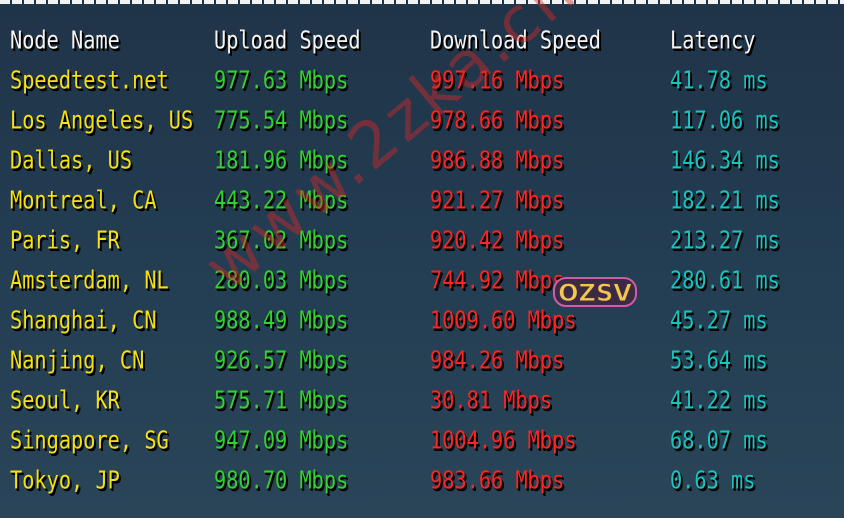 Image resolution: width=844 pixels, height=518 pixels. Describe the element at coordinates (725, 280) in the screenshot. I see `latency-cell: 280.61 ms` at that location.